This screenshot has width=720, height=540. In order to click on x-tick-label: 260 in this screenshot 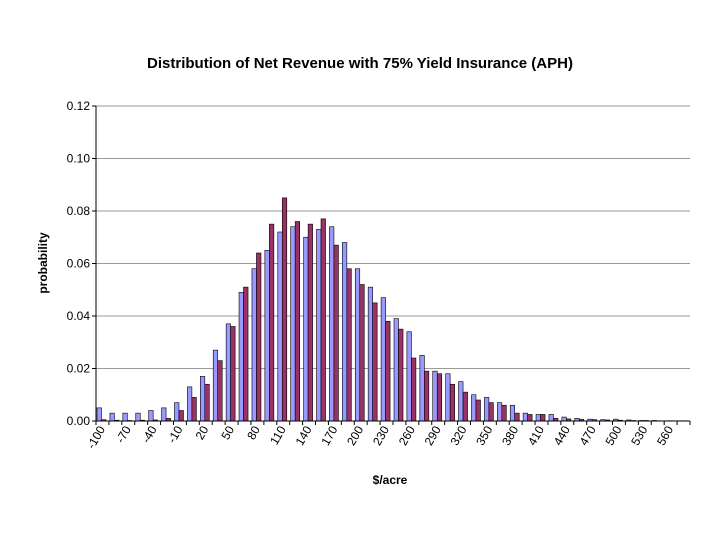, I will do `click(407, 435)`.